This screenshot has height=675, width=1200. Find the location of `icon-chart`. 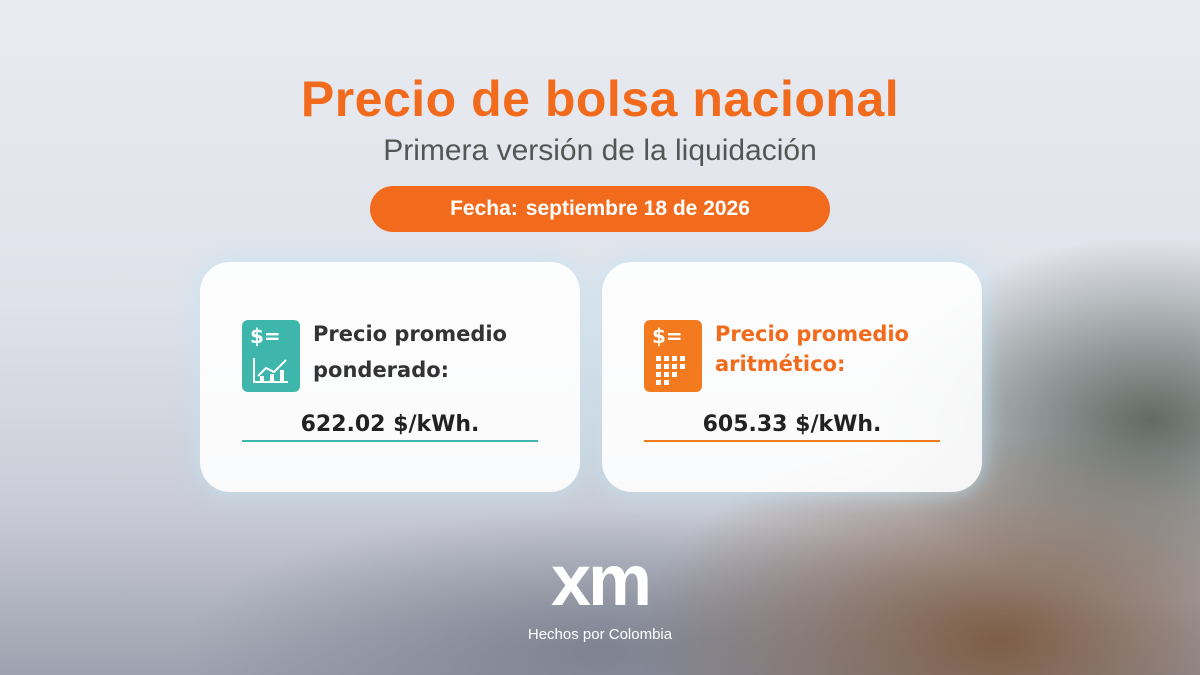

icon-chart is located at coordinates (270, 370).